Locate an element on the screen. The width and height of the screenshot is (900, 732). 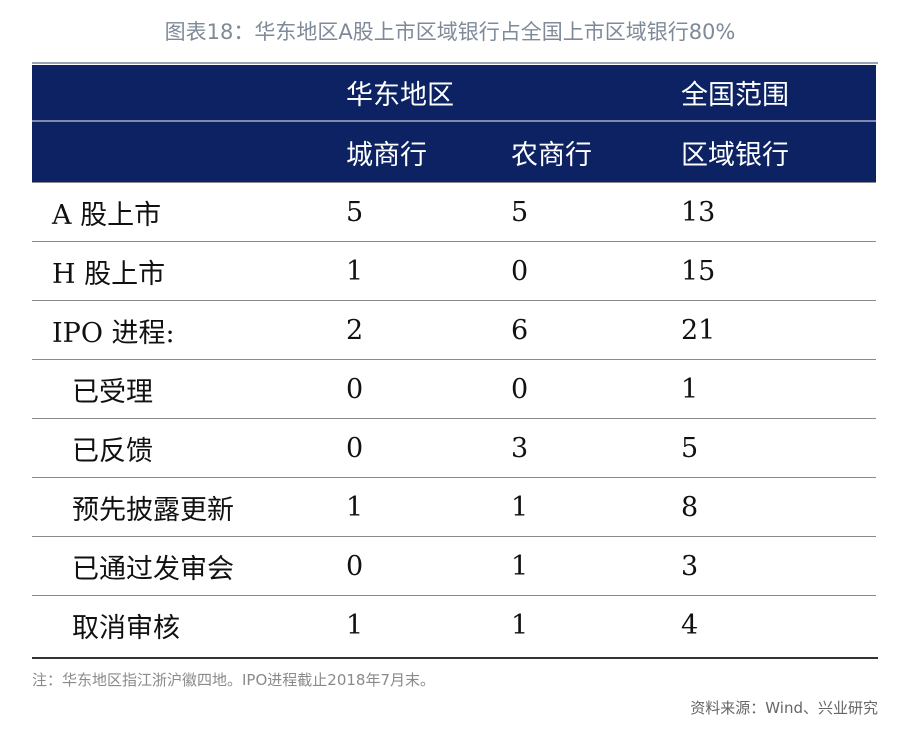
table-row: A 股上市 5 5 13 is located at coordinates (454, 212).